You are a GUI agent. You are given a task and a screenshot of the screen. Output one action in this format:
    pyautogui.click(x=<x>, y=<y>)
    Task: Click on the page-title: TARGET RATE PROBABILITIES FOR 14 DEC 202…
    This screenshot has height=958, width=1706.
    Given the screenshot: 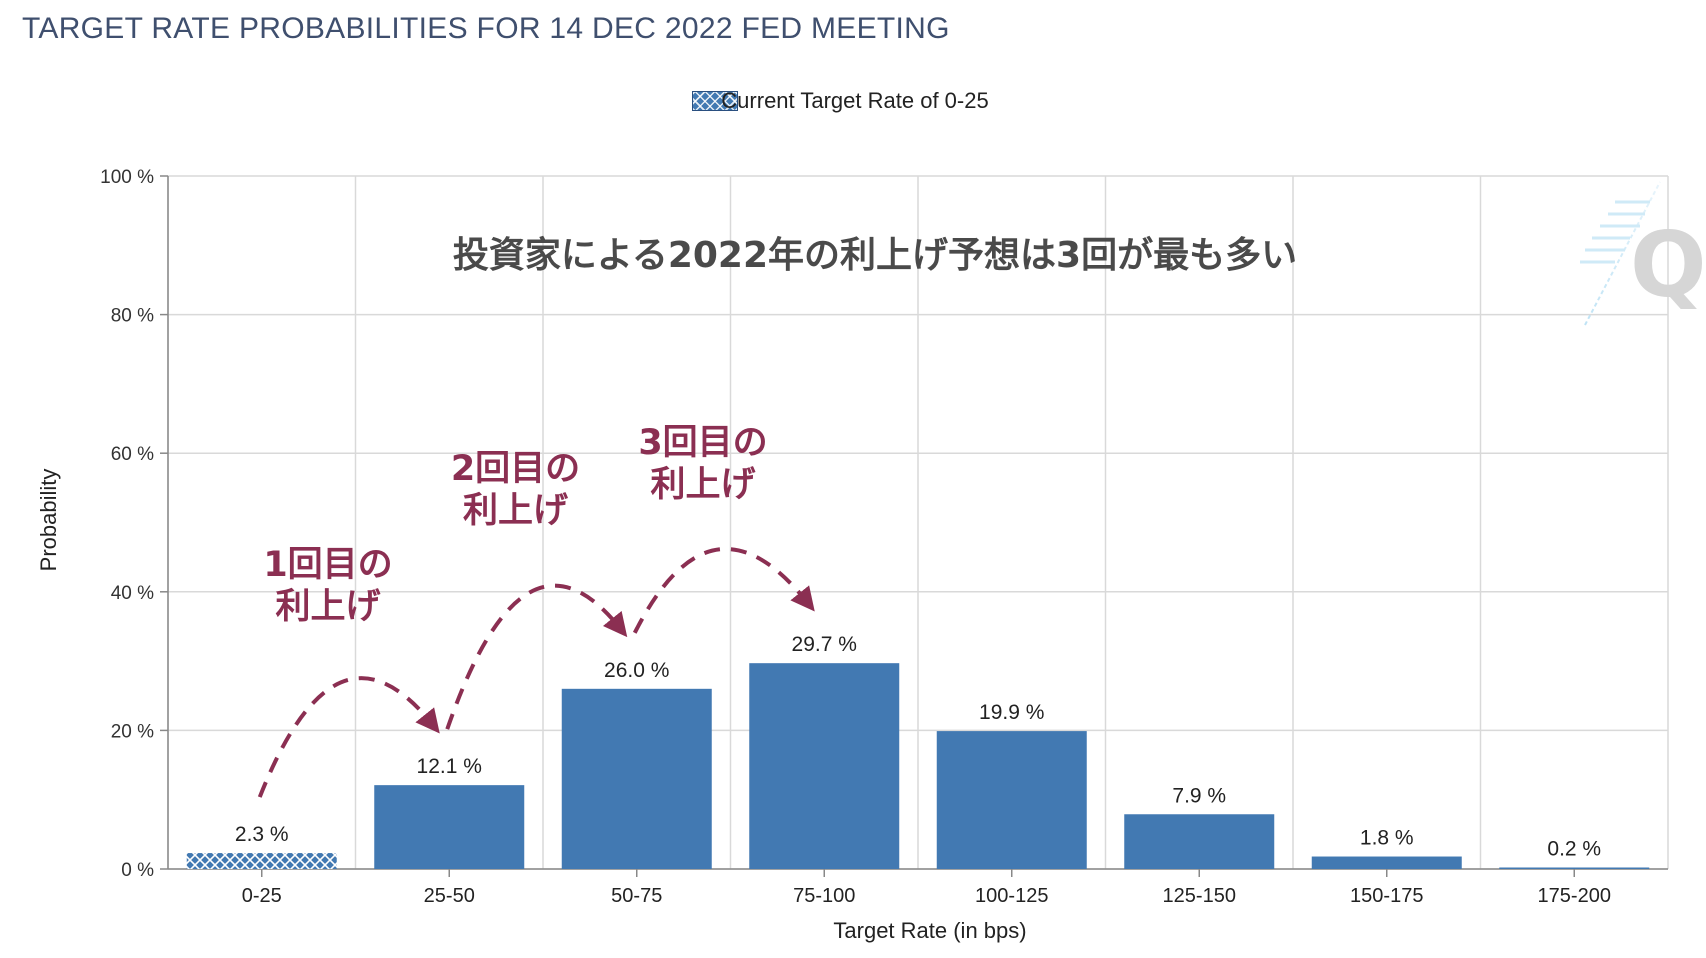 What is the action you would take?
    pyautogui.click(x=486, y=28)
    